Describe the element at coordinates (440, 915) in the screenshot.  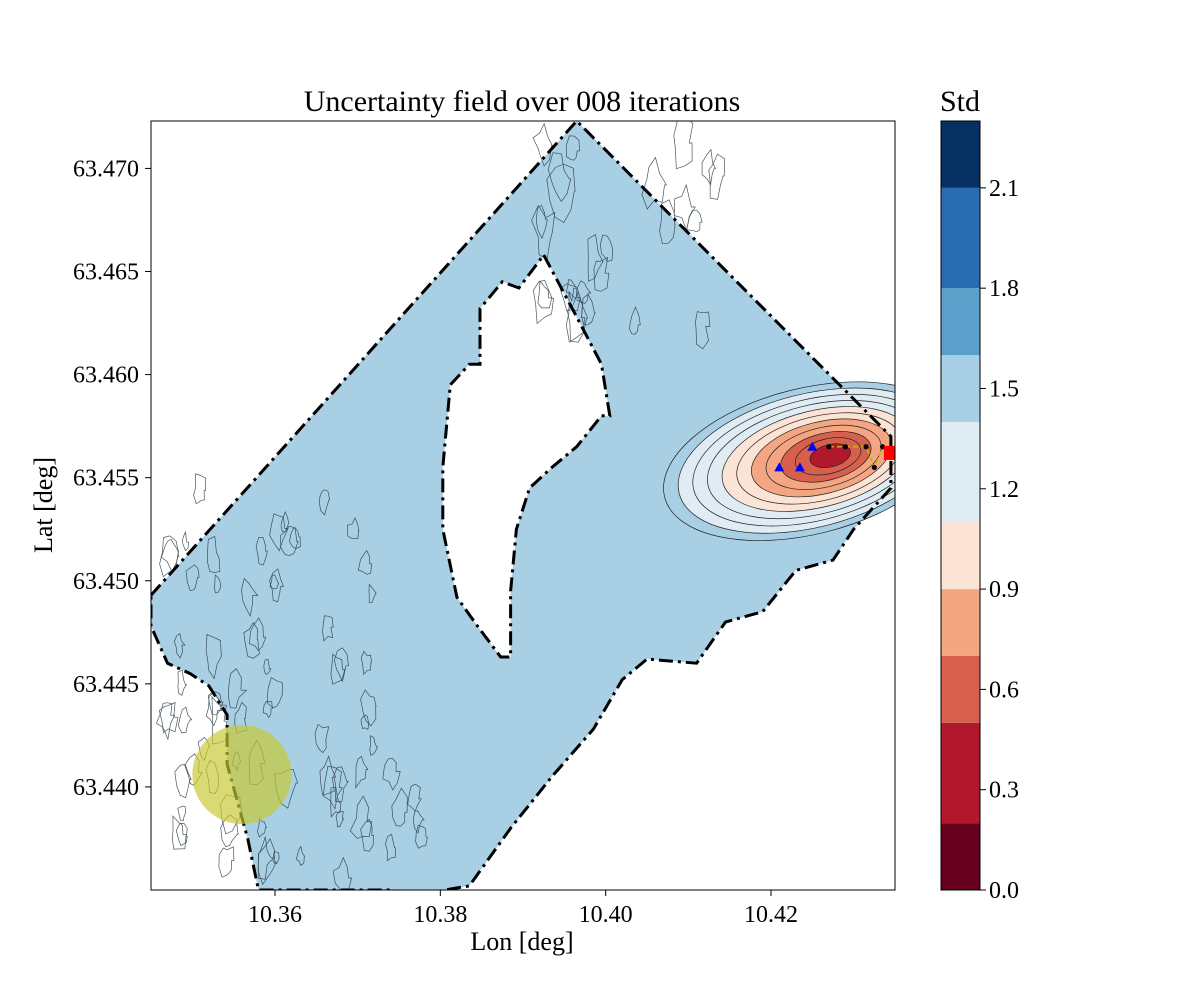
I see `x-tick-label: 10.38` at that location.